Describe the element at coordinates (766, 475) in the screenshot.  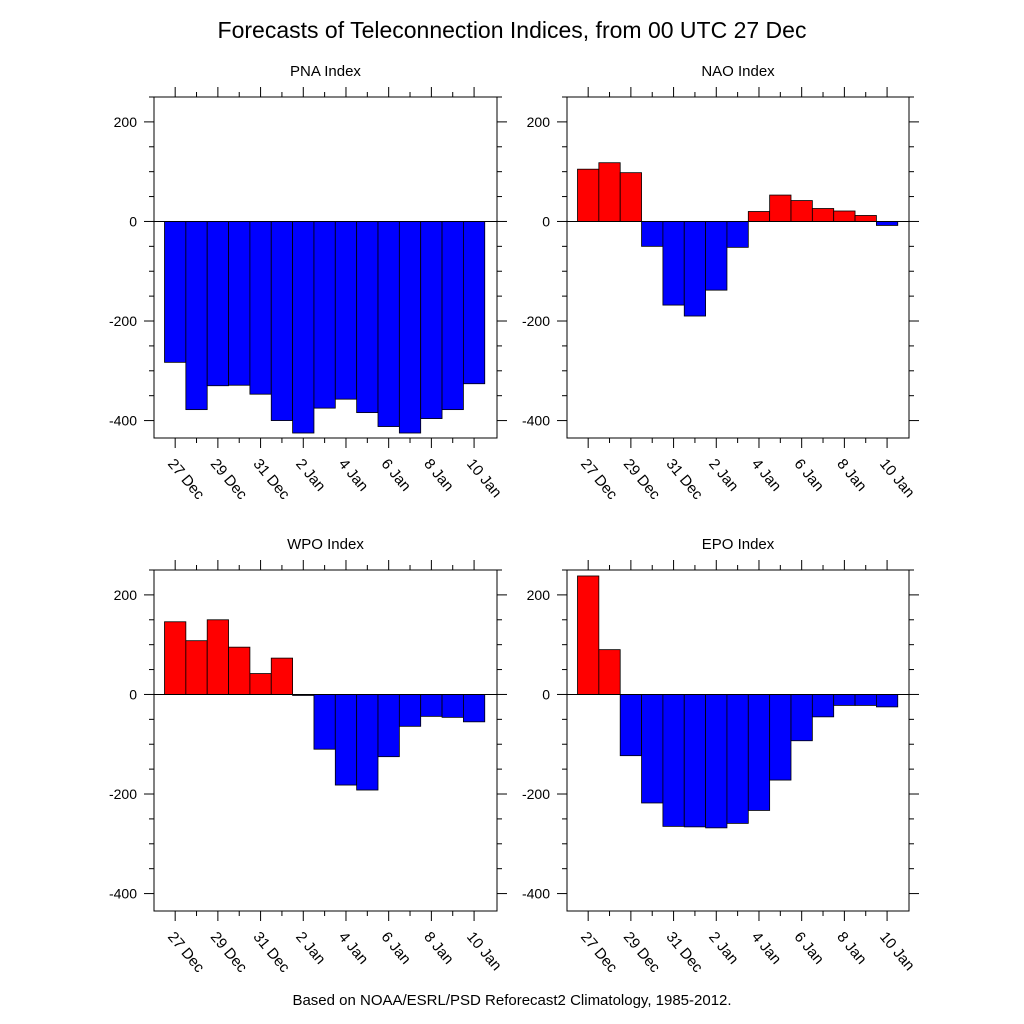
I see `nao-xtick-label: 4 Jan` at that location.